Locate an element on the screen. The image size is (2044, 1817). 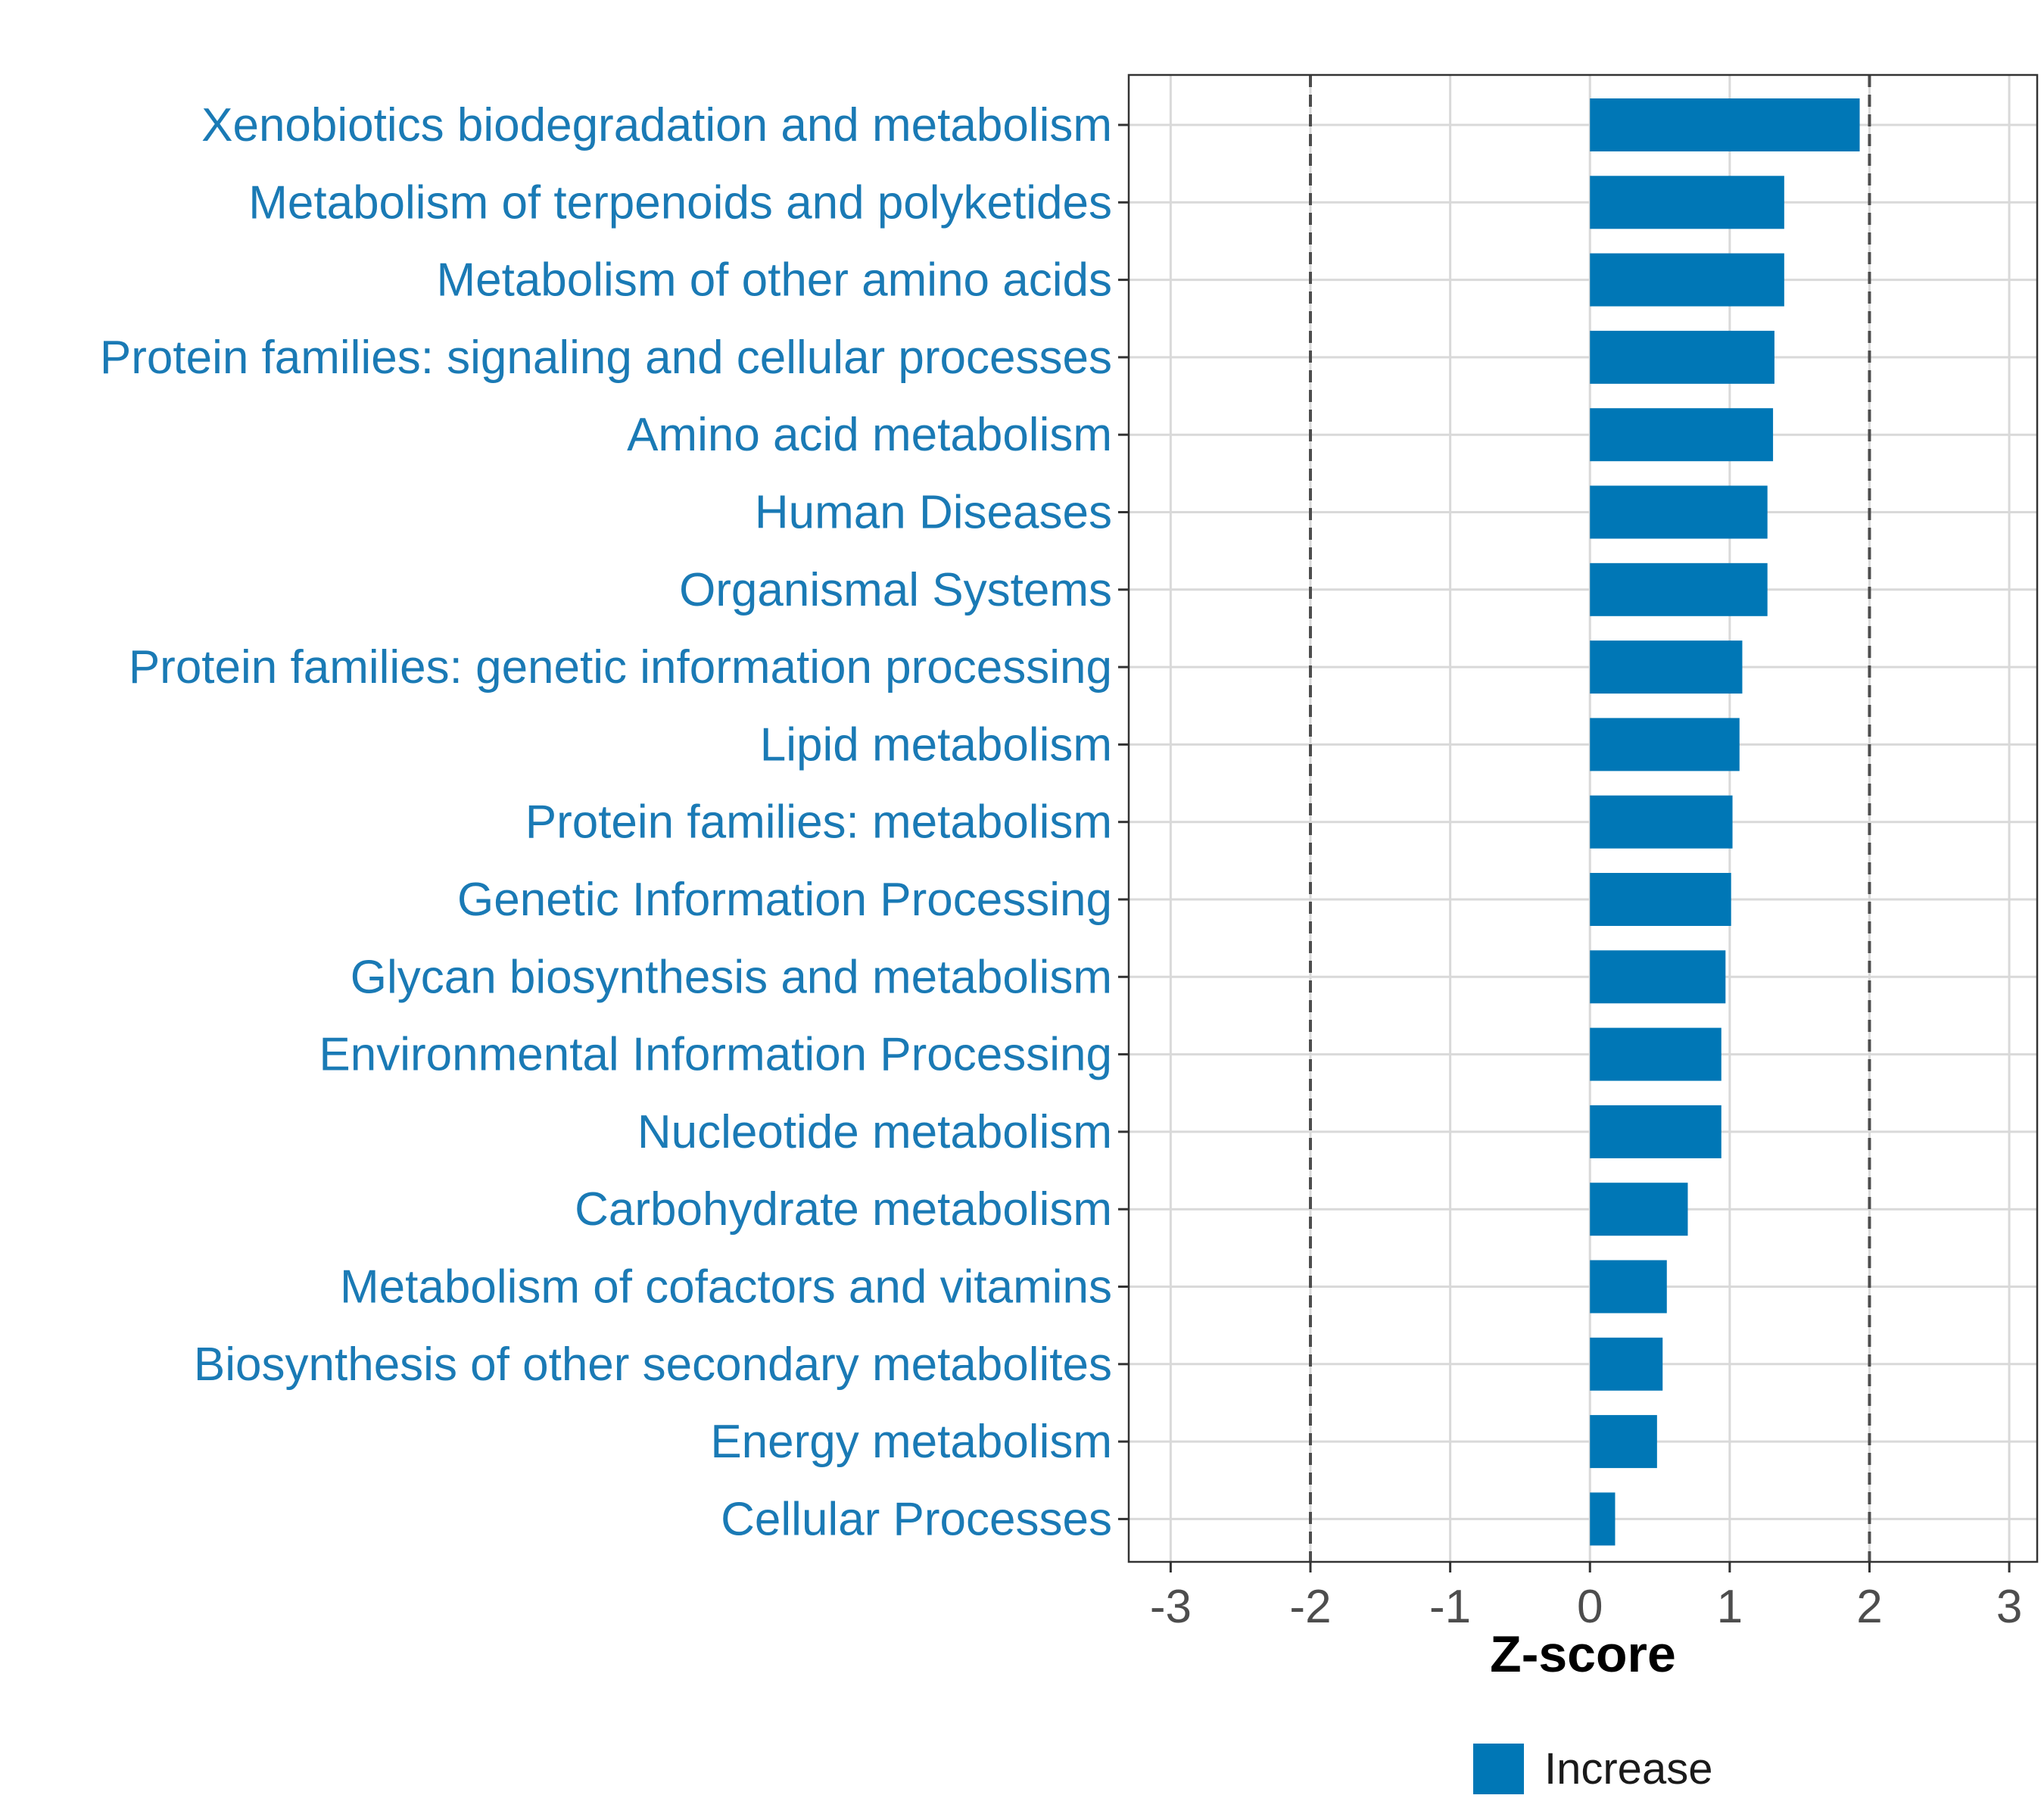
category-label-13: Nucleotide metabolism is located at coordinates (874, 1132).